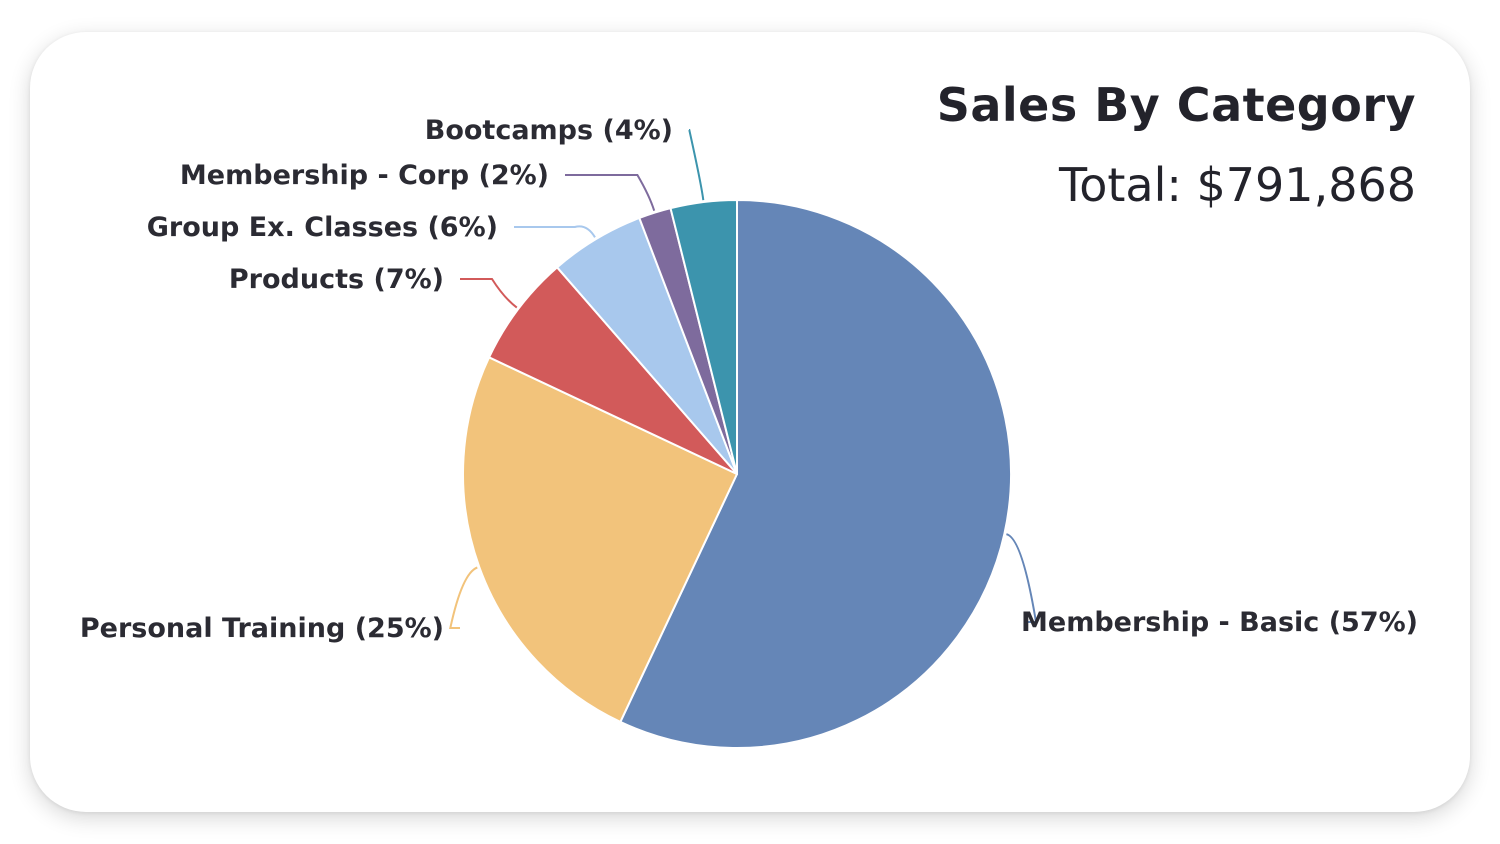  What do you see at coordinates (703, 337) in the screenshot?
I see `pie-slice-bootcamps` at bounding box center [703, 337].